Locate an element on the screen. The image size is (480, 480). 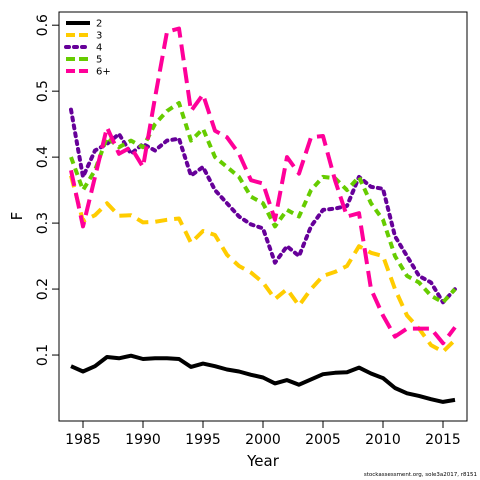
y-tick-label: 0.4 is located at coordinates (43, 157).